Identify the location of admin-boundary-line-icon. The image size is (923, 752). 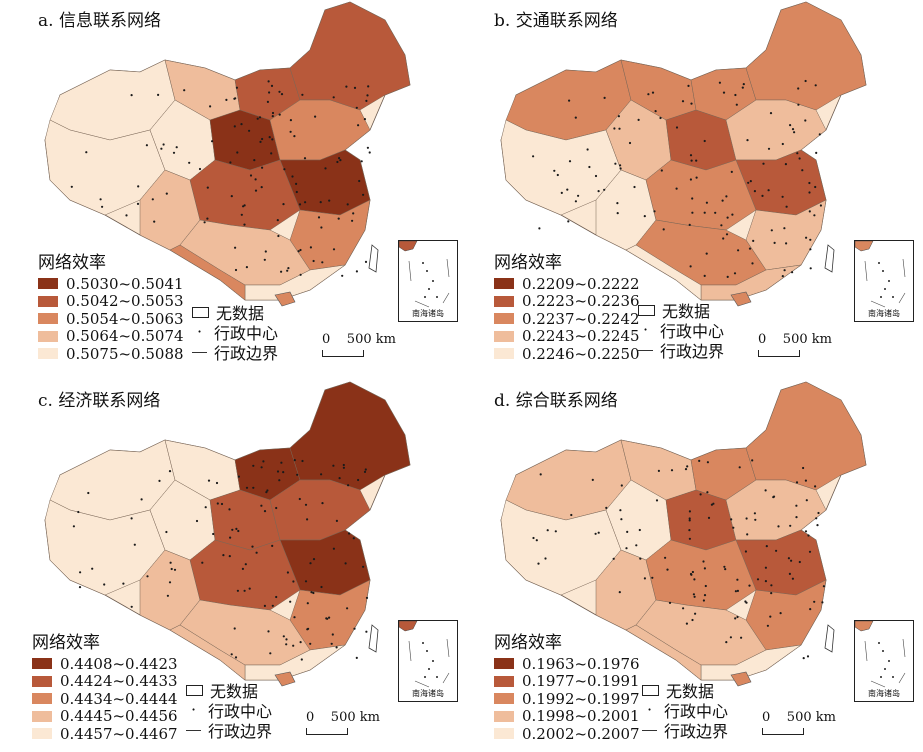
(649, 730).